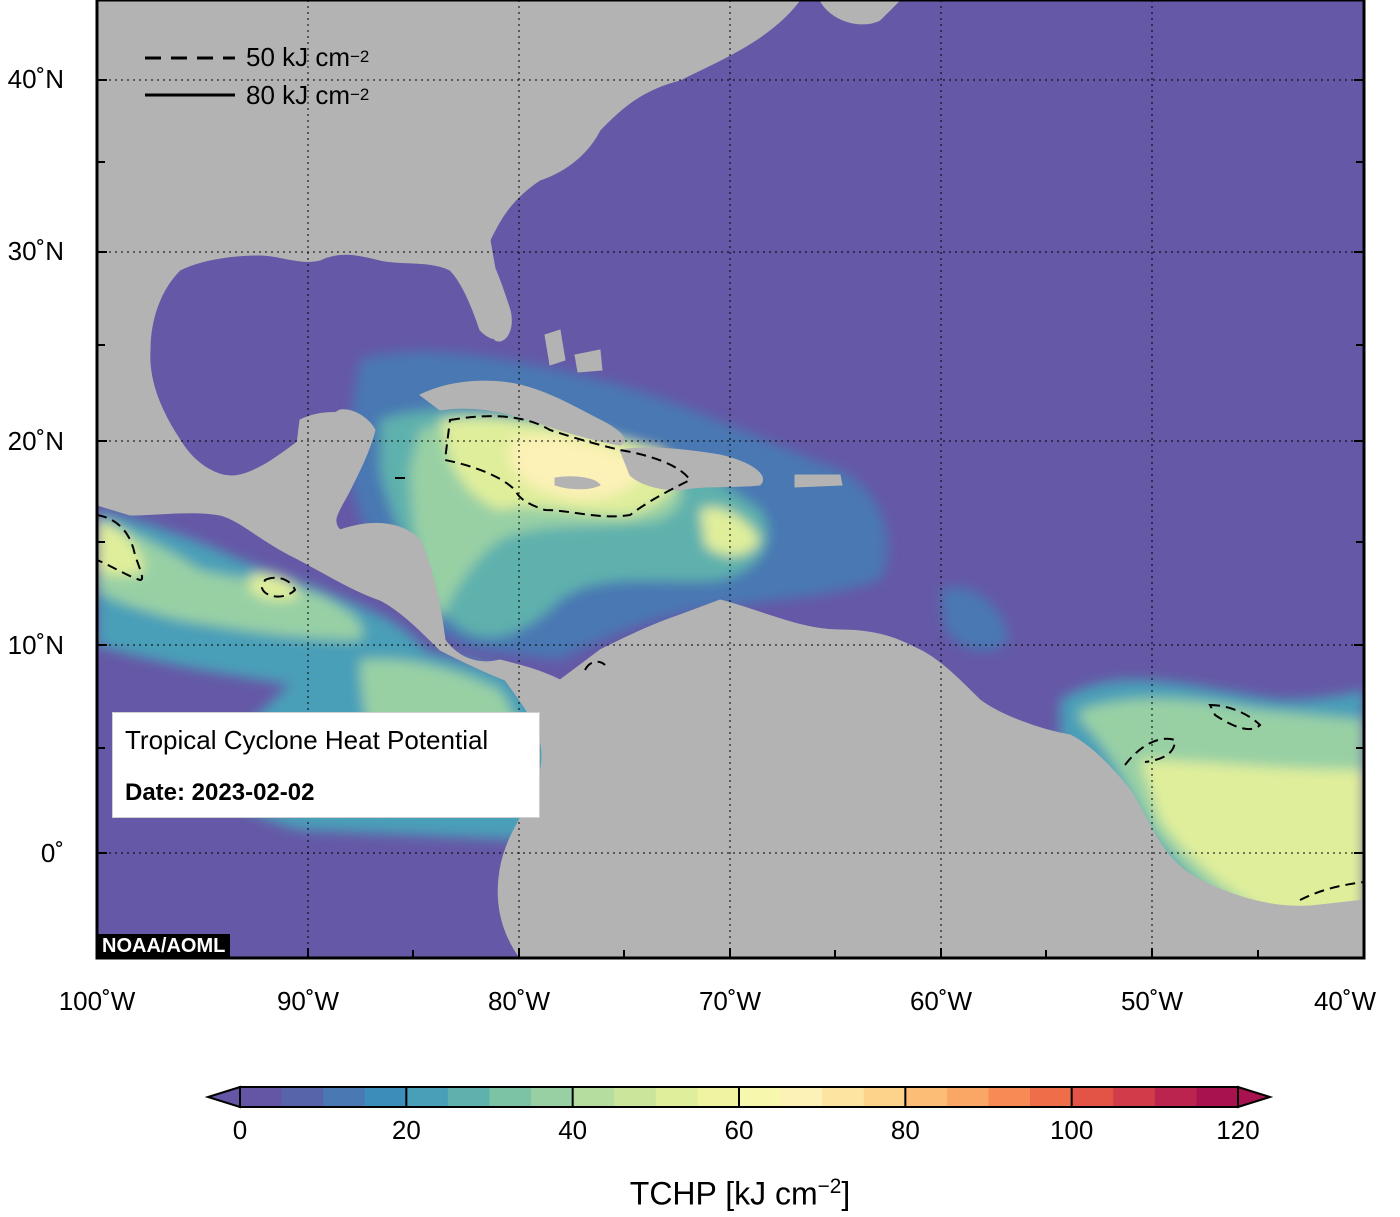 This screenshot has width=1400, height=1217. What do you see at coordinates (1345, 1001) in the screenshot?
I see `lon-label-40w: 40˚W` at bounding box center [1345, 1001].